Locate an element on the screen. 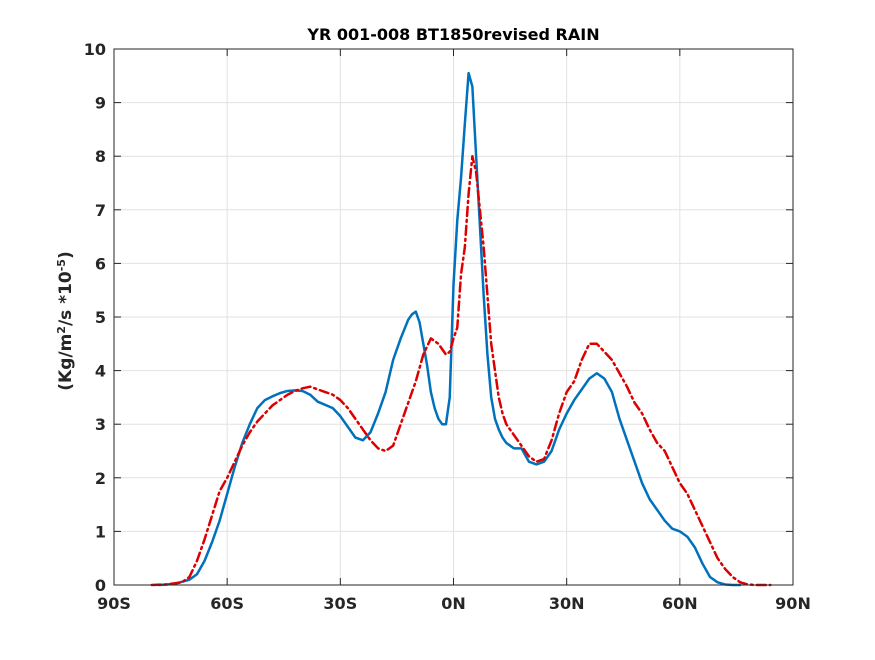  chart-title: YR 001-008 BT1850revised RAIN is located at coordinates (452, 34).